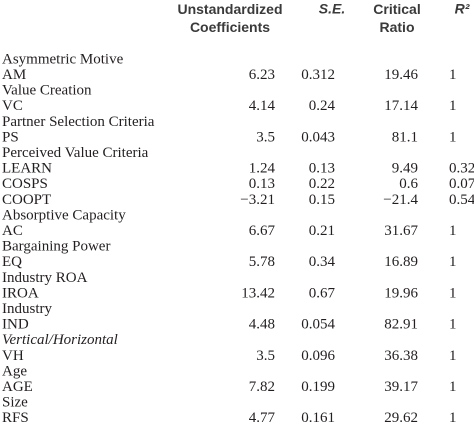  I want to click on row-label: PS, so click(10, 137).